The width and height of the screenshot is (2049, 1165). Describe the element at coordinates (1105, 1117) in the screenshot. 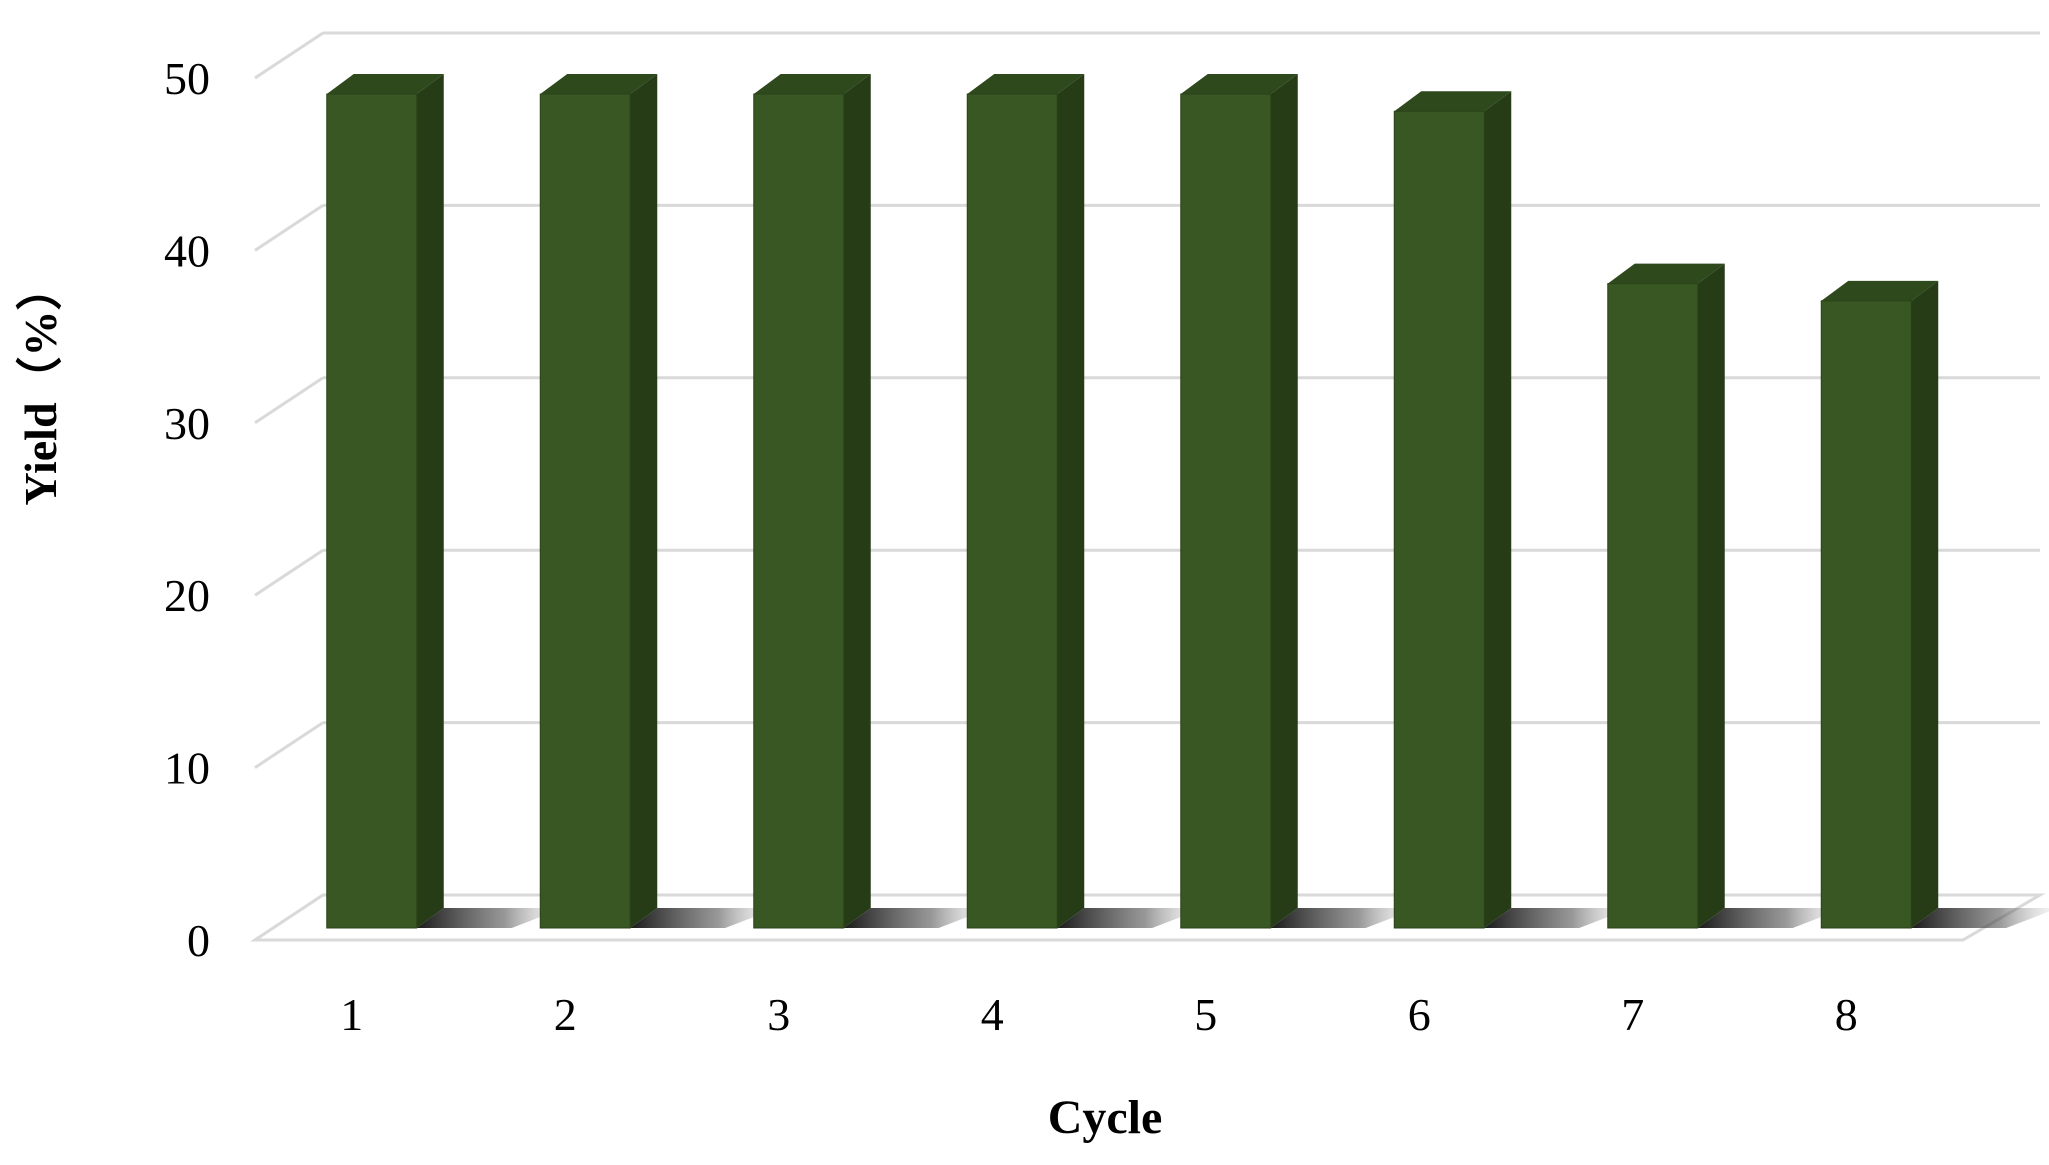

I see `x-axis-label: Cycle` at that location.